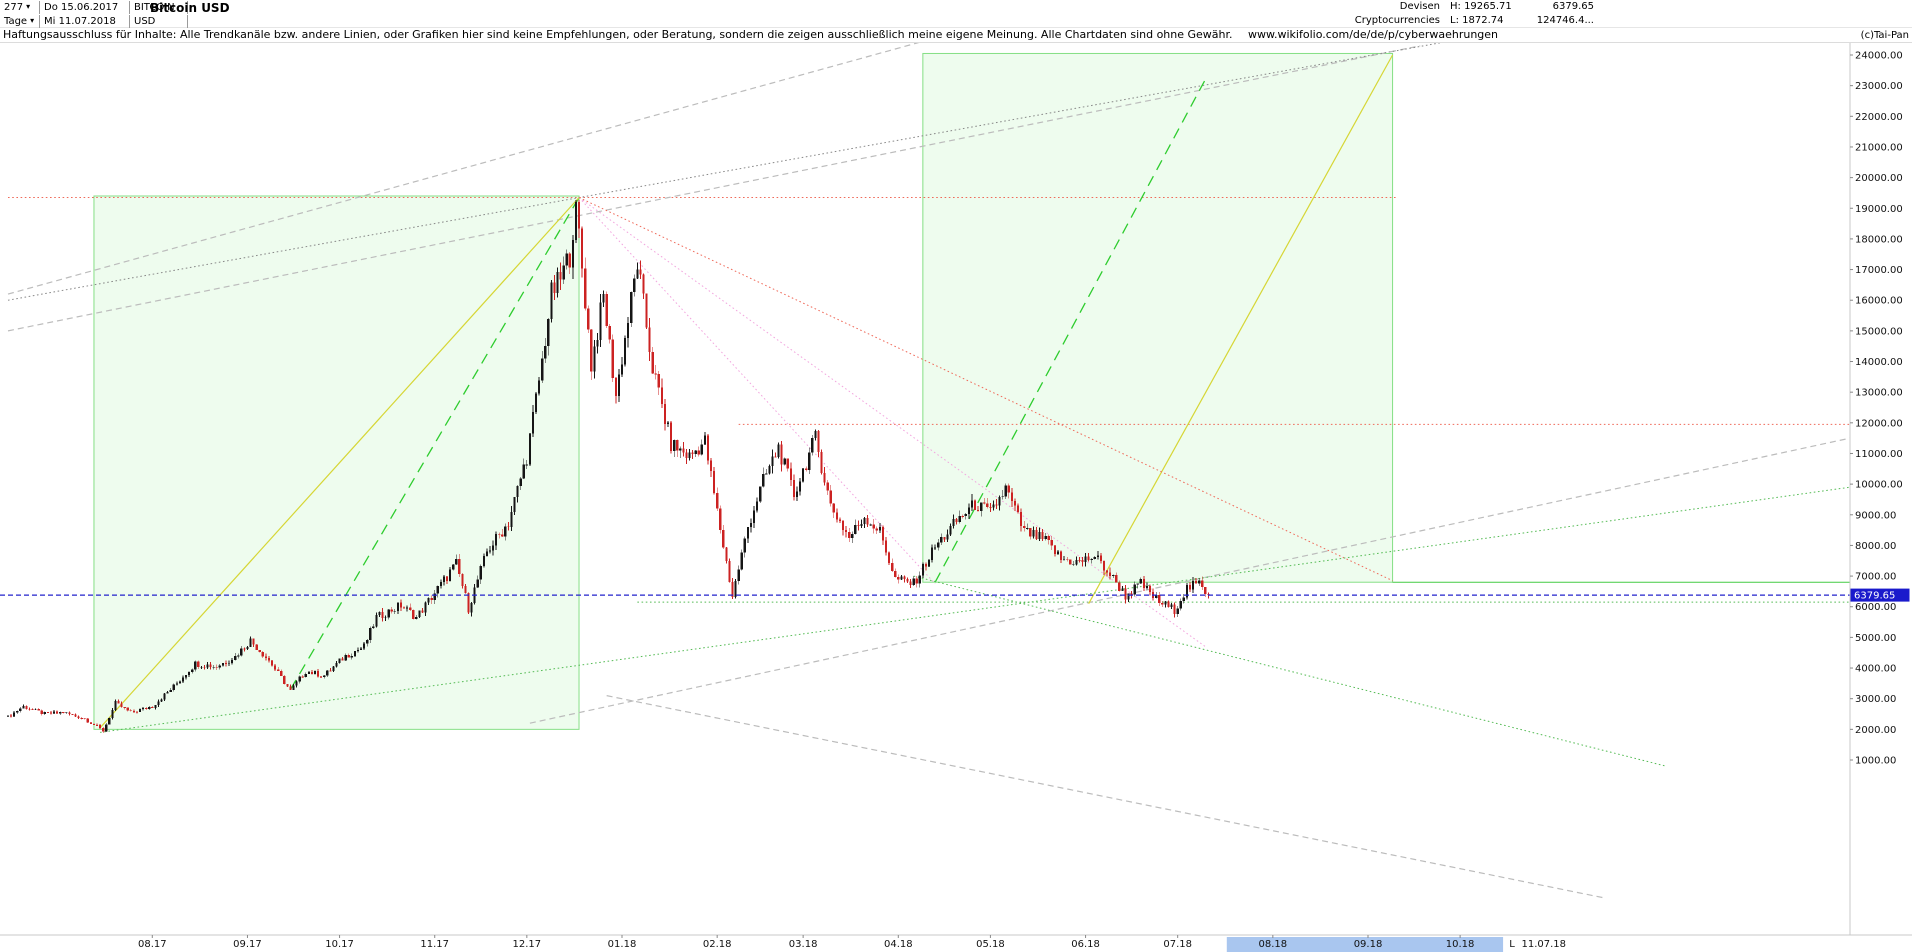 This screenshot has width=1912, height=952. Describe the element at coordinates (1879, 454) in the screenshot. I see `y-axis-label: 11000.00` at that location.